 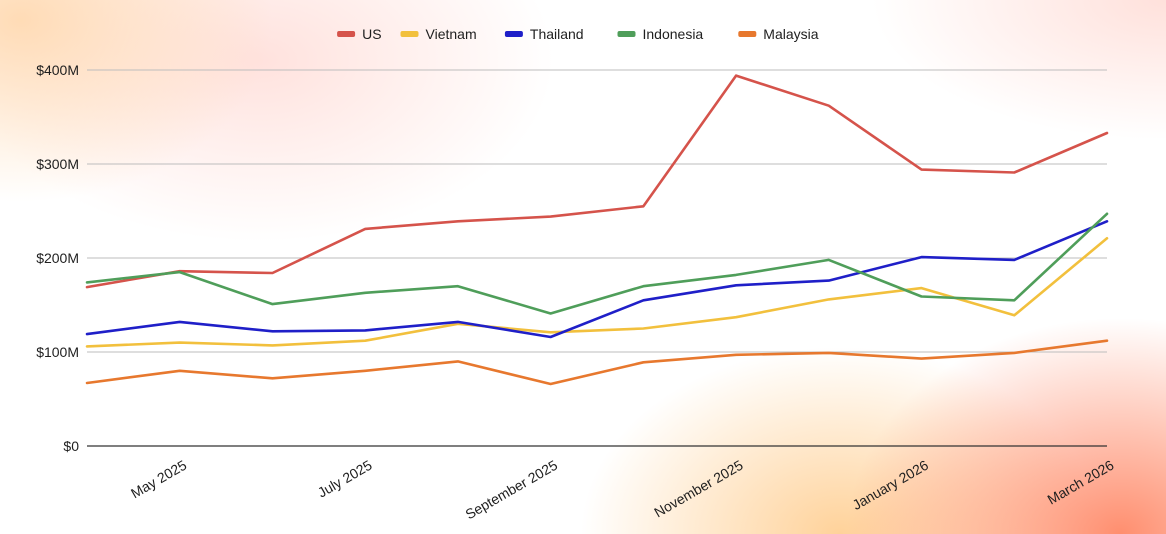 I want to click on legend-item-us: US, so click(x=359, y=34).